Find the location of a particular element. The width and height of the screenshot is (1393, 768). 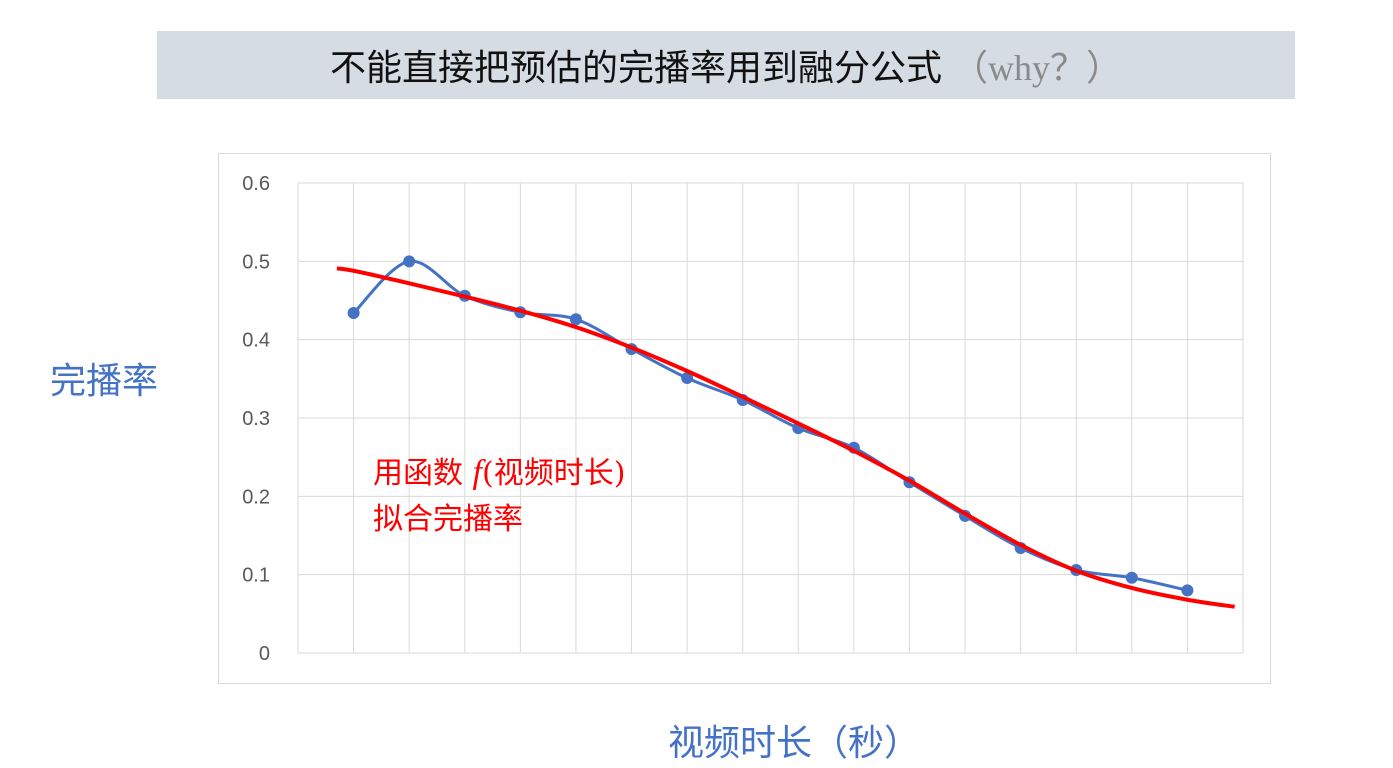

title-bar: 不能直接把预估的完播率用到融分公式 （why？） is located at coordinates (726, 65).